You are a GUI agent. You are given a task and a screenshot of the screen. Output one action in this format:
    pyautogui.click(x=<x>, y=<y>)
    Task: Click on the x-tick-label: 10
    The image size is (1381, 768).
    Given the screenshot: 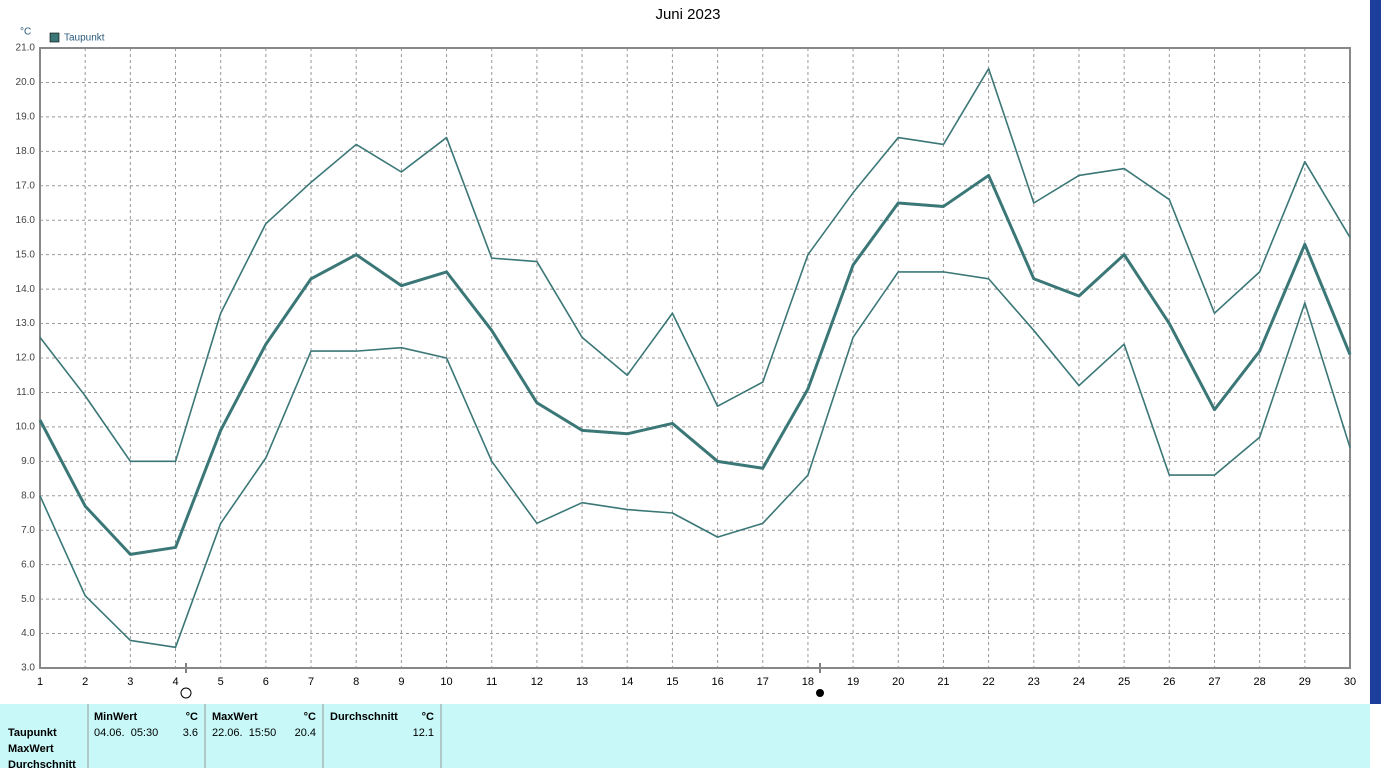 What is the action you would take?
    pyautogui.click(x=446, y=682)
    